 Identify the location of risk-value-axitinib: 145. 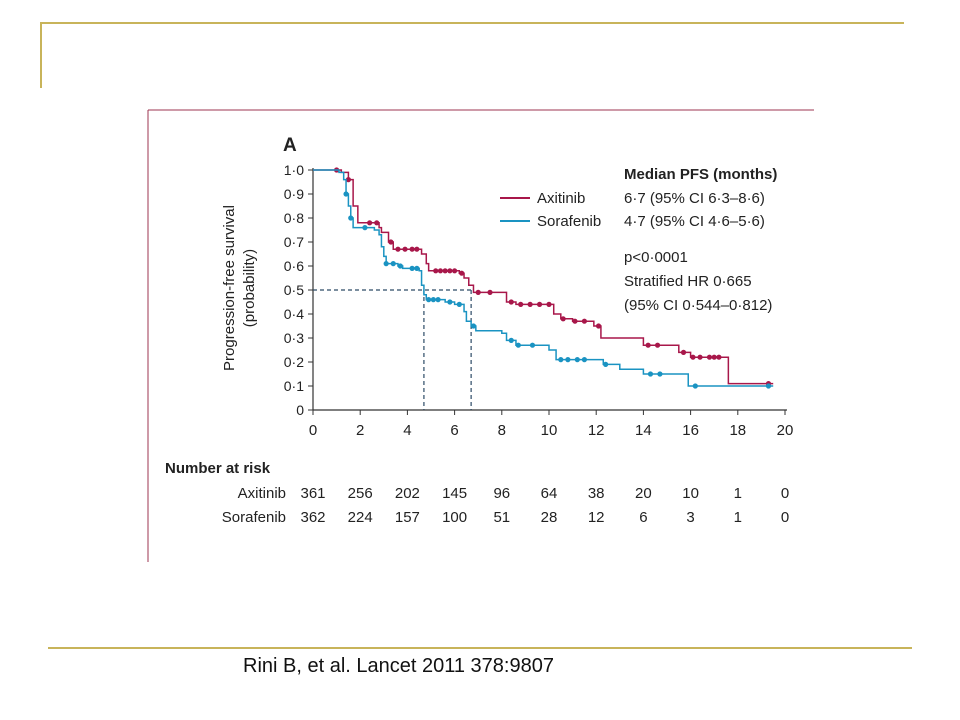
(454, 493).